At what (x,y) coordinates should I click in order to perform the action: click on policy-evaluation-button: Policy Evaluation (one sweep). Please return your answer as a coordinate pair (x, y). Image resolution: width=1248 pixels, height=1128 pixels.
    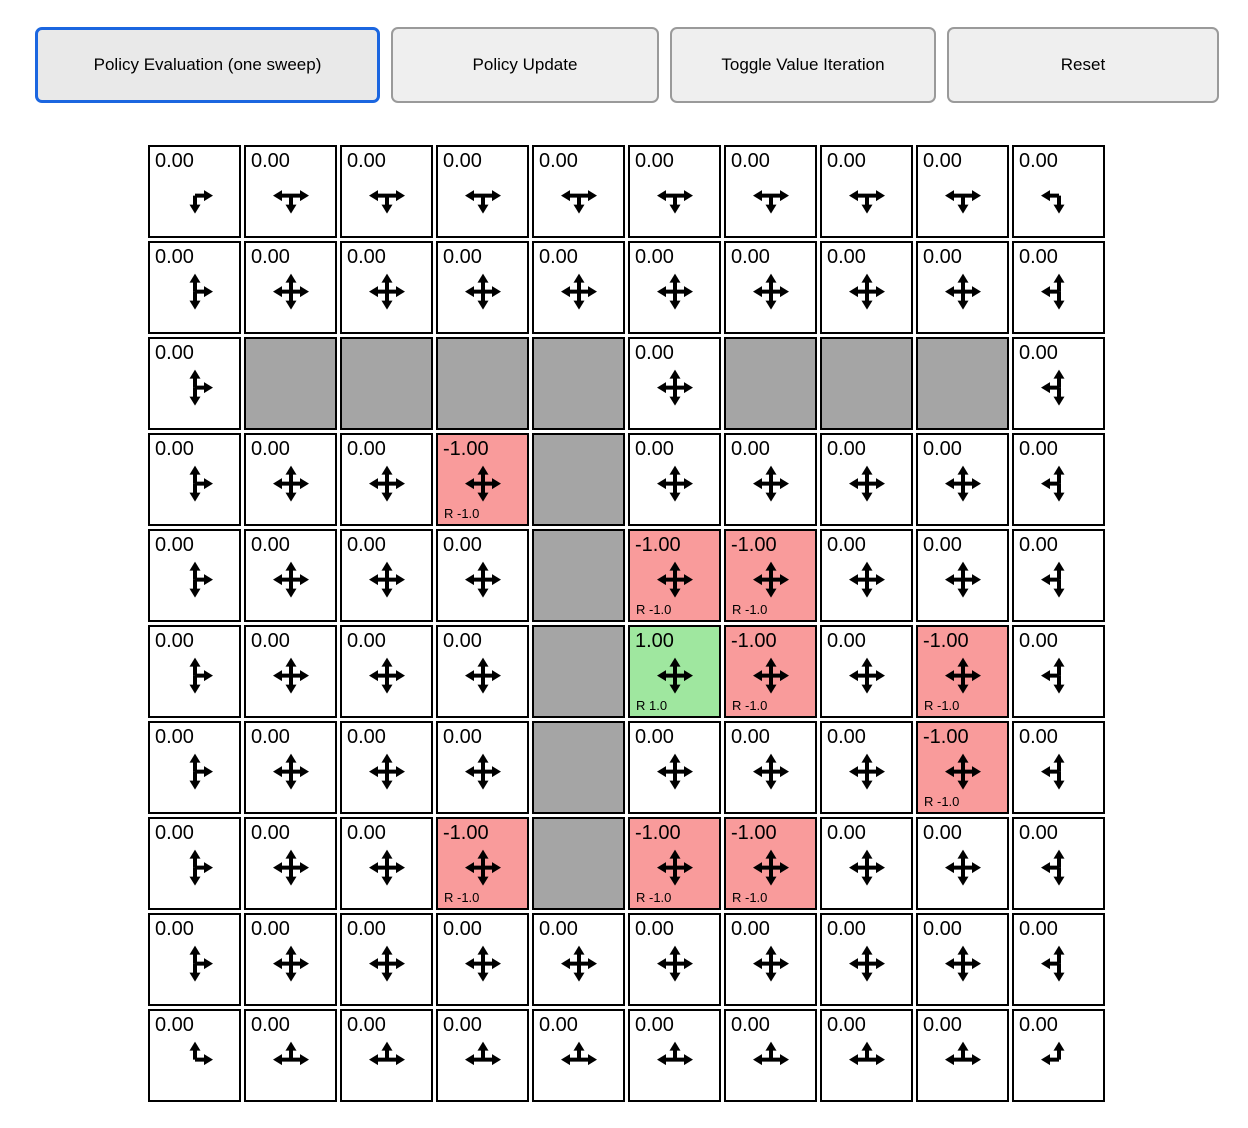
    Looking at the image, I should click on (207, 65).